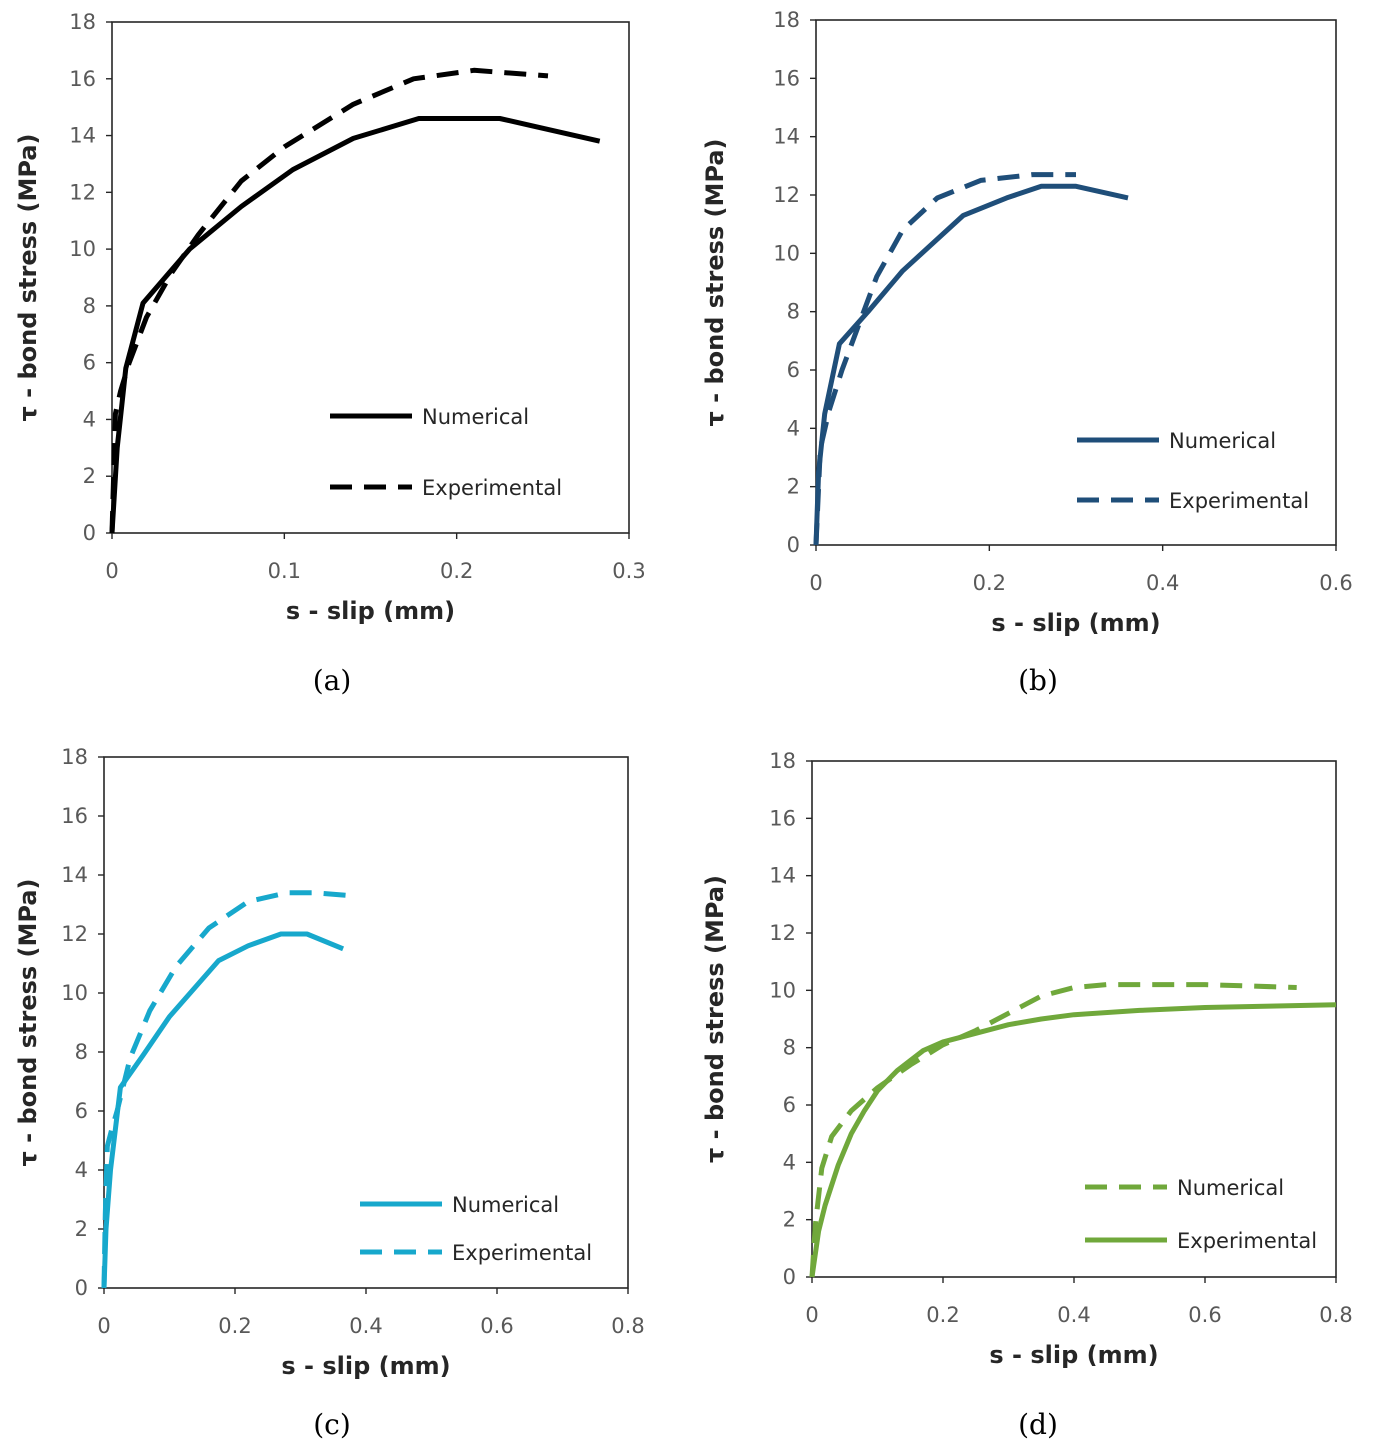 The image size is (1374, 1453). I want to click on caption-c: (c), so click(332, 1424).